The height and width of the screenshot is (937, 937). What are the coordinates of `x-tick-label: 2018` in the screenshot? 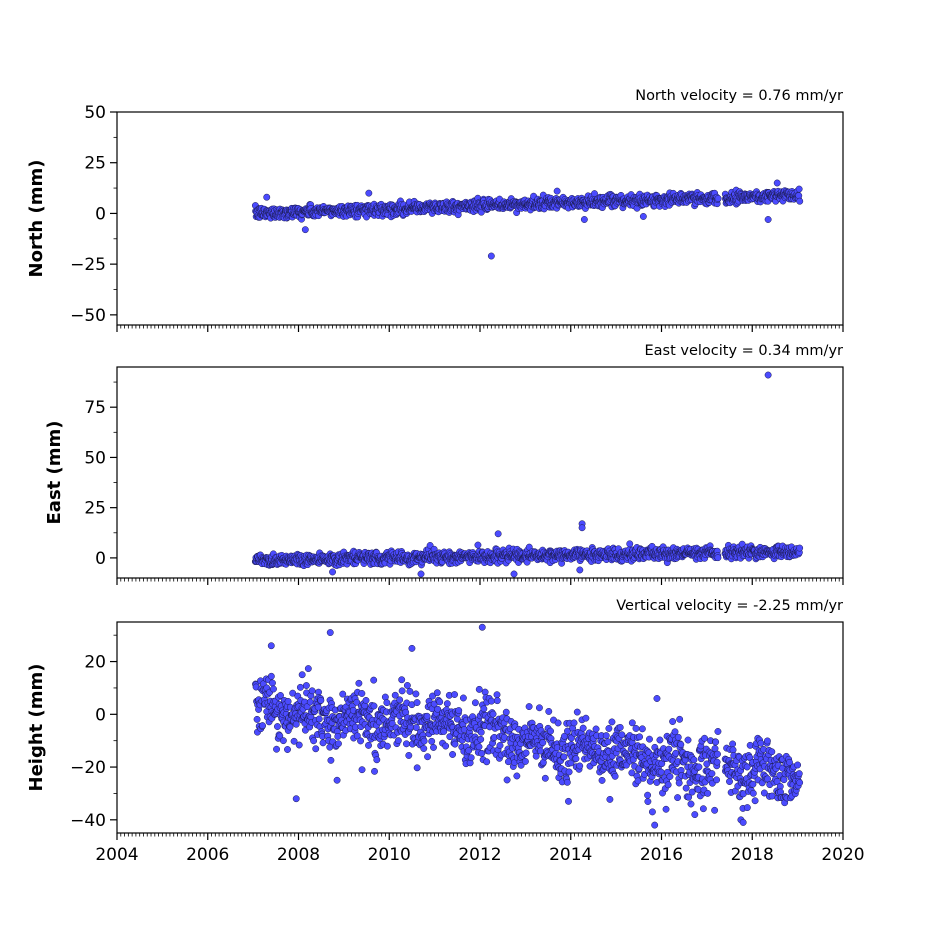 It's located at (752, 855).